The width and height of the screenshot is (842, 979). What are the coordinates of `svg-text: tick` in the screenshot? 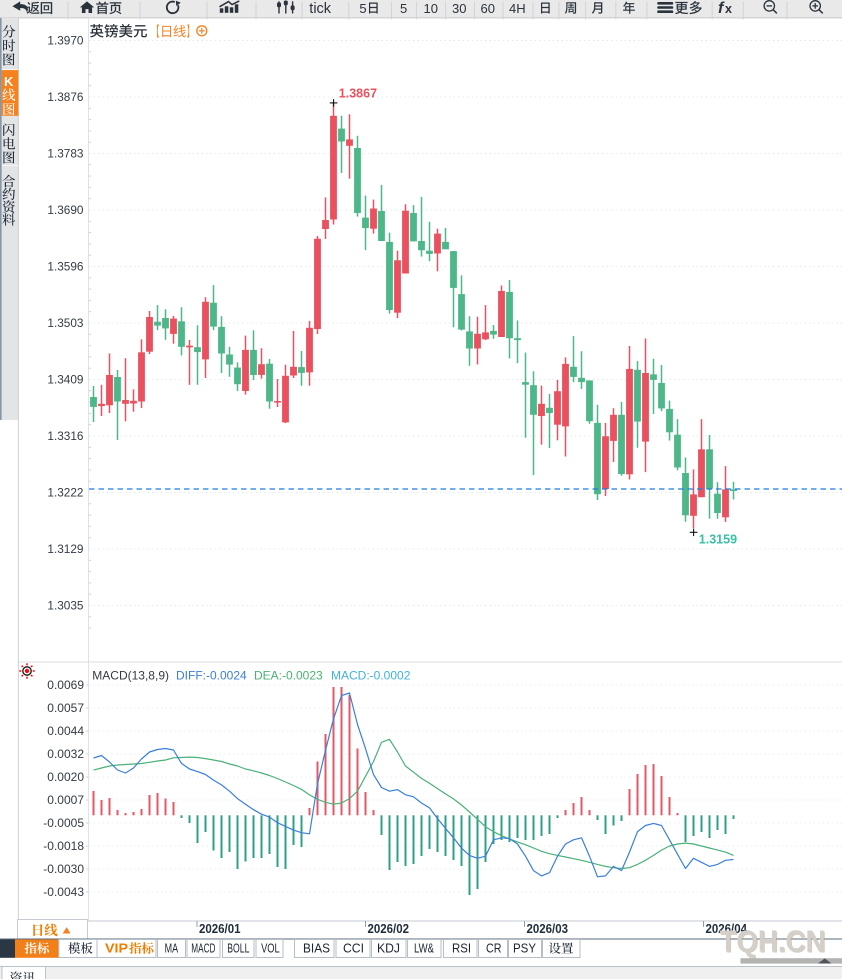 It's located at (320, 9).